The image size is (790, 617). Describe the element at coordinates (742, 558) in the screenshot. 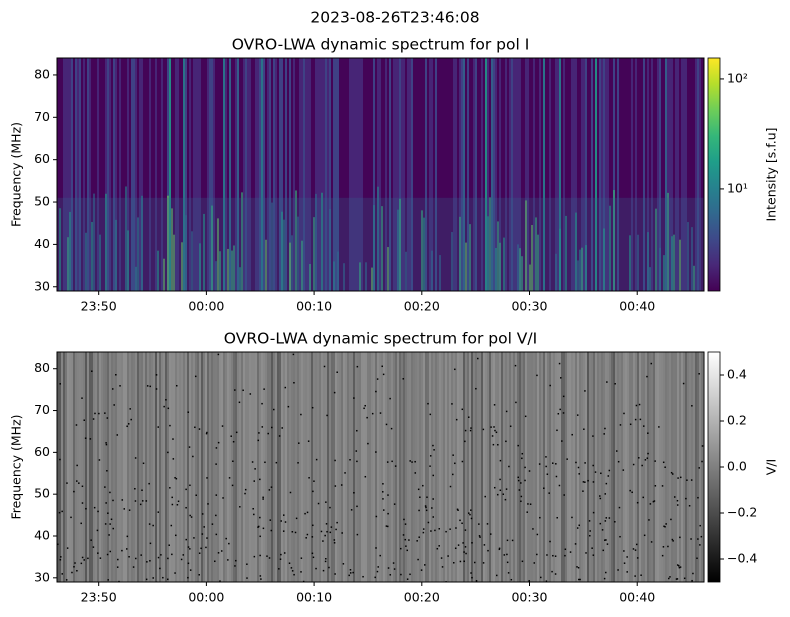

I see `colorbar-tick-label: −0.4` at that location.